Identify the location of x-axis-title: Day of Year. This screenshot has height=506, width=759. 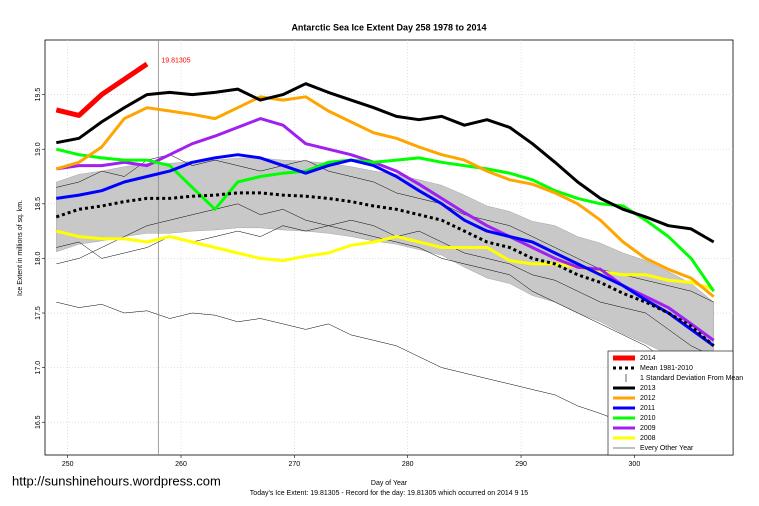
(389, 483).